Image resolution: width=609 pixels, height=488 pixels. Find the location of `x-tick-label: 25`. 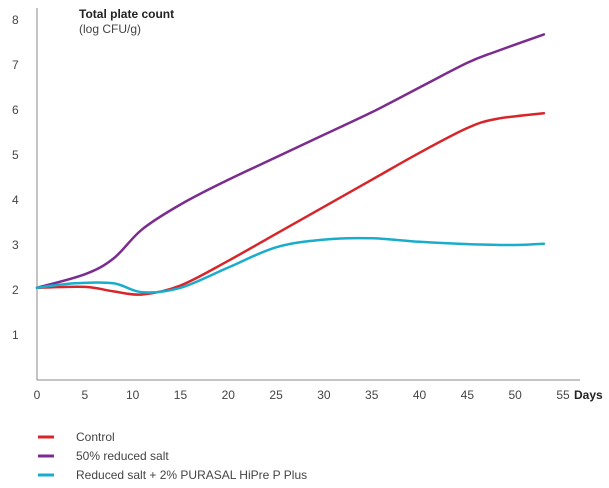

x-tick-label: 25 is located at coordinates (276, 395).